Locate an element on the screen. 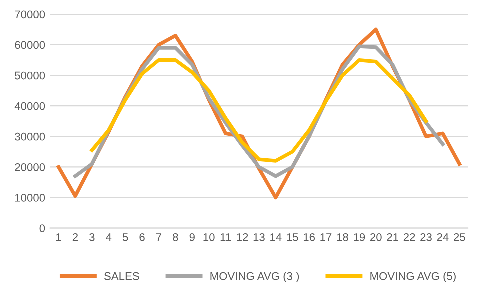  x-tick-label: 7 is located at coordinates (159, 238).